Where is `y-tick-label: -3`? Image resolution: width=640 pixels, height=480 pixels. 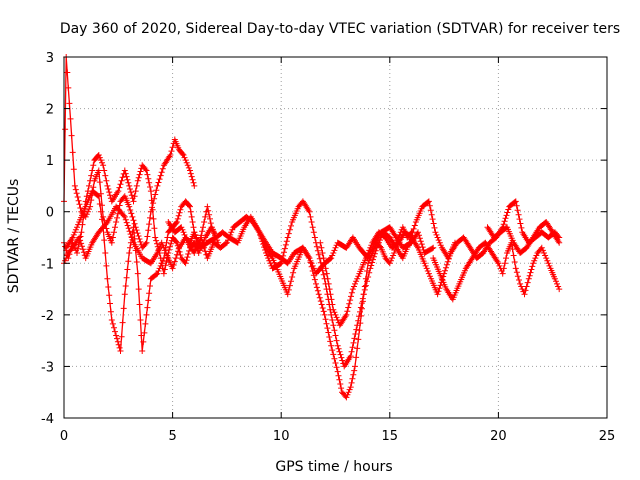 y-tick-label: -3 is located at coordinates (47, 367).